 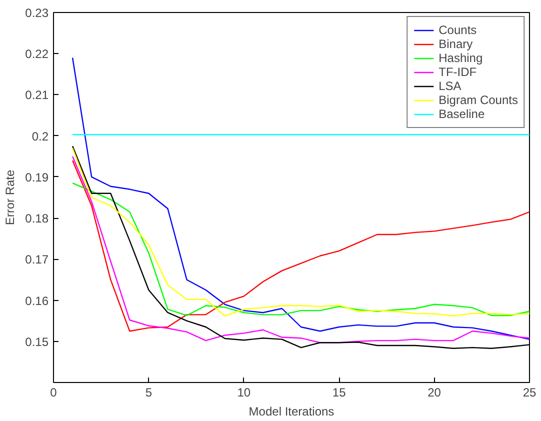 What do you see at coordinates (10, 198) in the screenshot?
I see `y-axis-title: Error Rate` at bounding box center [10, 198].